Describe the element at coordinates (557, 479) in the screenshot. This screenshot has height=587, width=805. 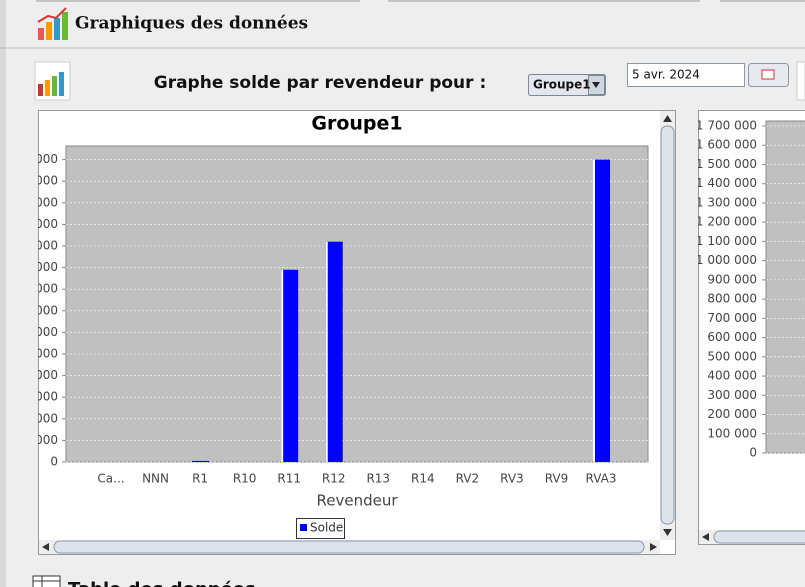
I see `x-tick-label: RV9` at that location.